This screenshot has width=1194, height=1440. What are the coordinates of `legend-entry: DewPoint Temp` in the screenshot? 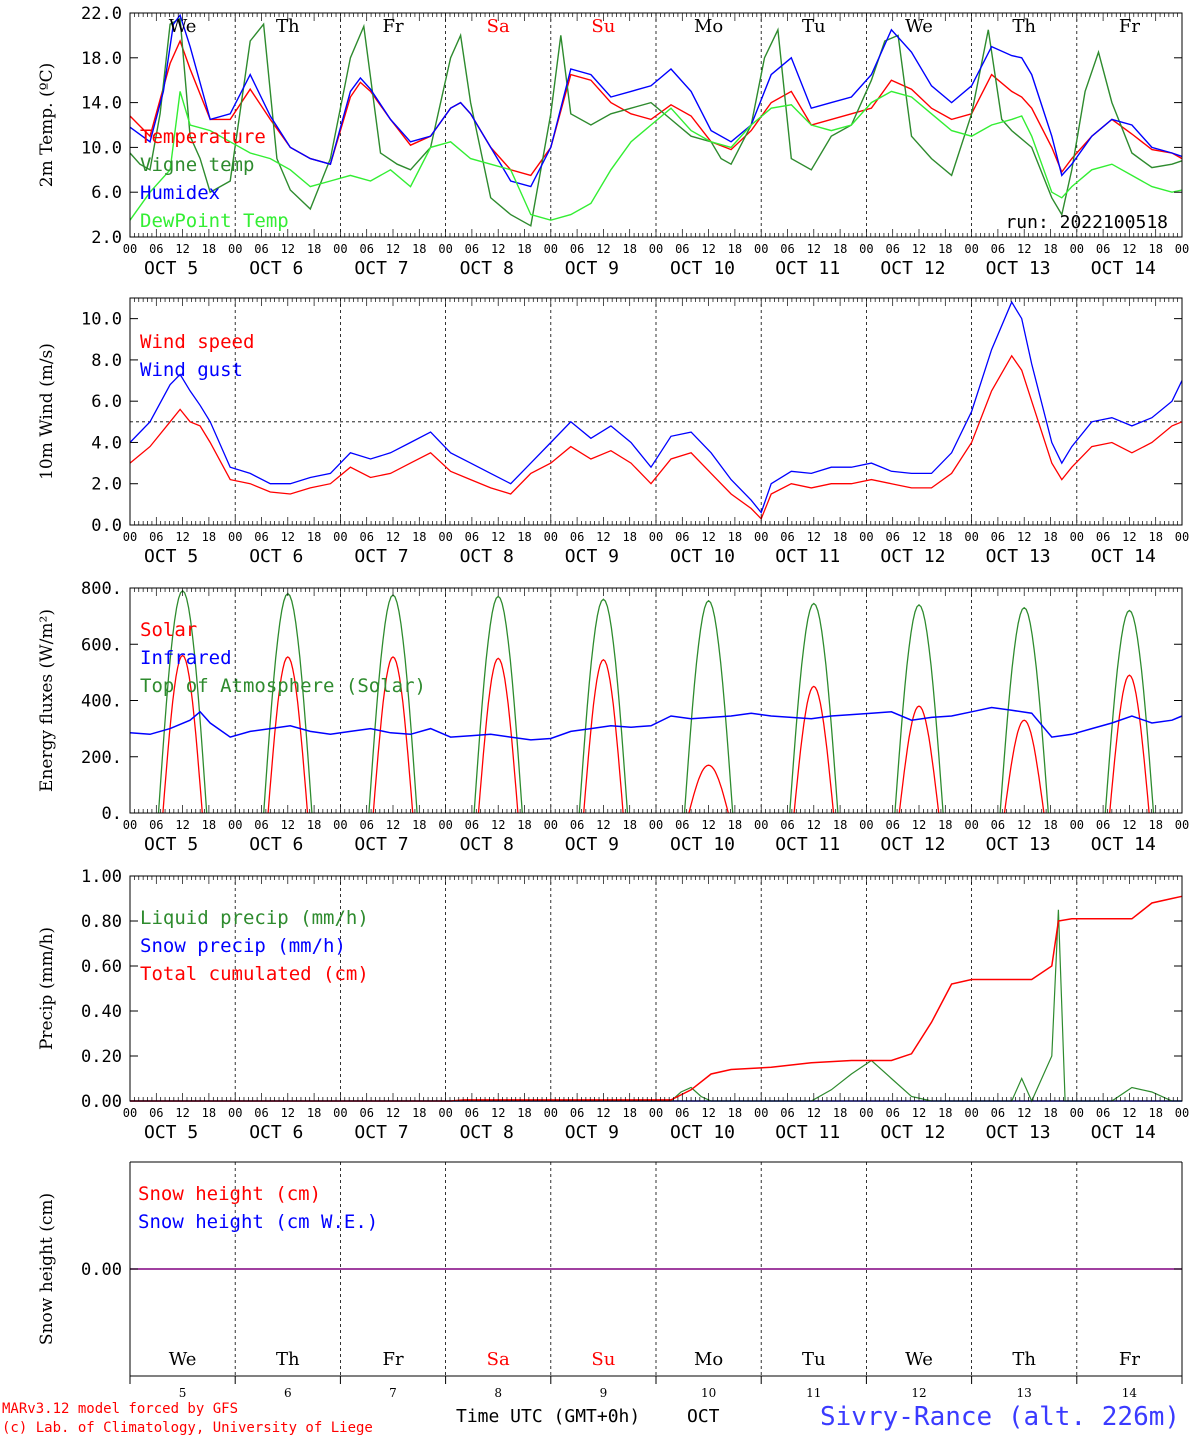 It's located at (214, 221).